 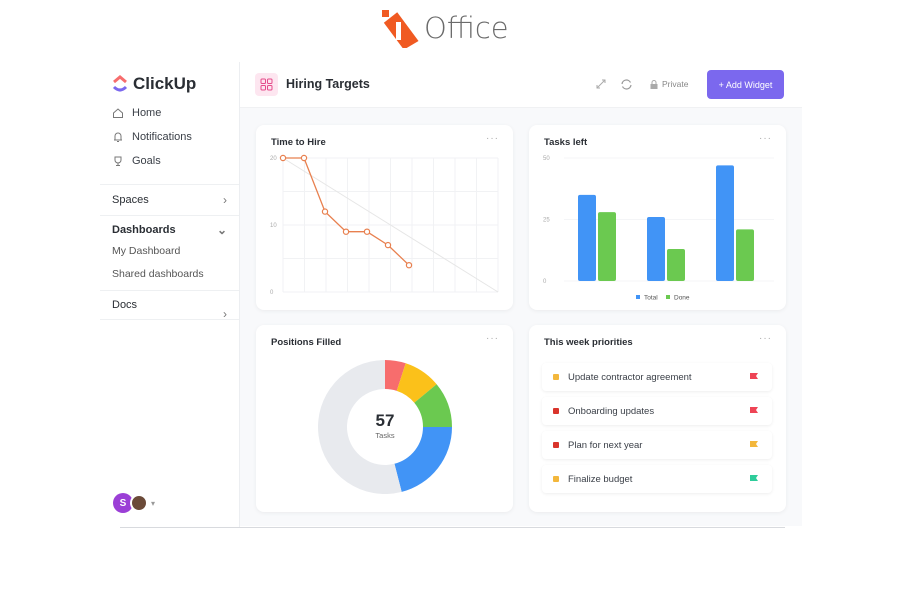 What do you see at coordinates (605, 445) in the screenshot?
I see `priority-label: Plan for next year` at bounding box center [605, 445].